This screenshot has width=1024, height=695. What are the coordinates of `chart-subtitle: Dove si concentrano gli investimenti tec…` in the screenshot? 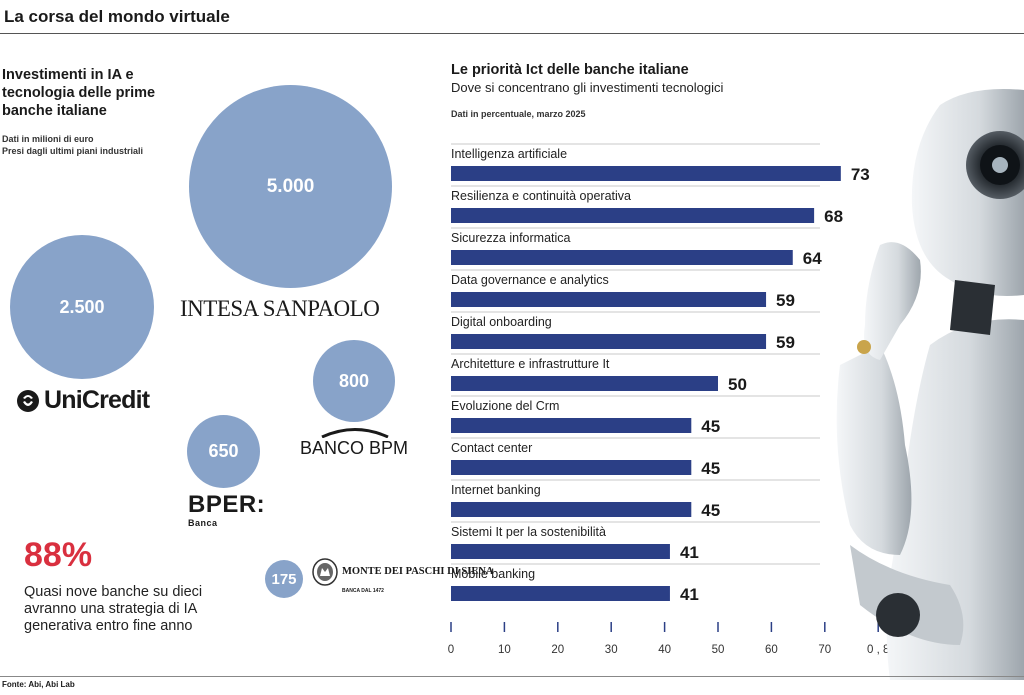 It's located at (587, 87).